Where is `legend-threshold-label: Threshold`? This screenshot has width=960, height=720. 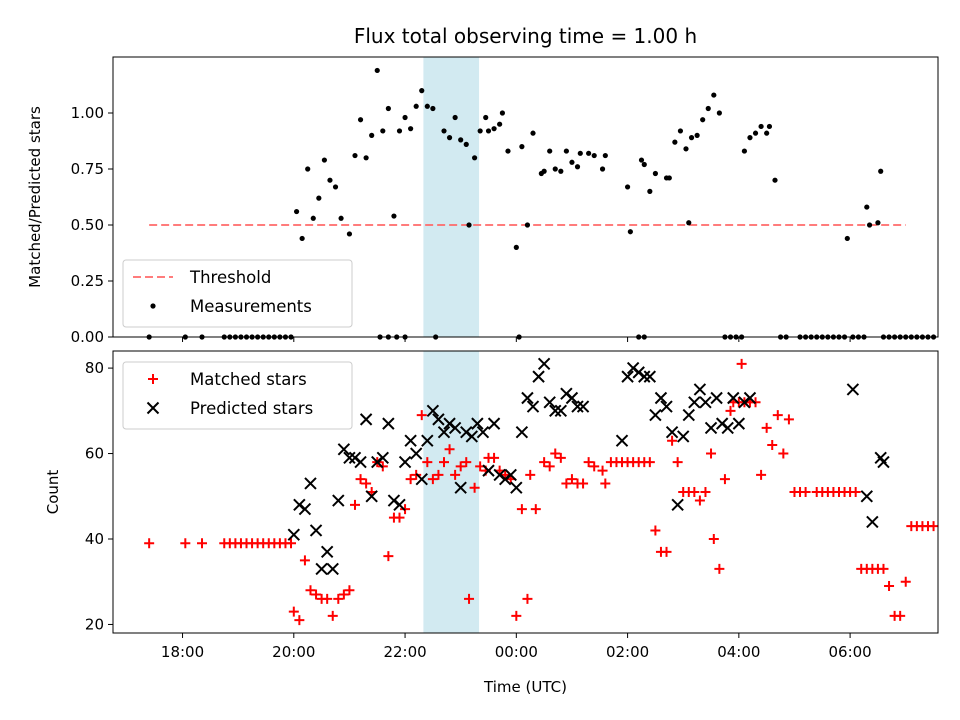
legend-threshold-label: Threshold is located at coordinates (230, 277).